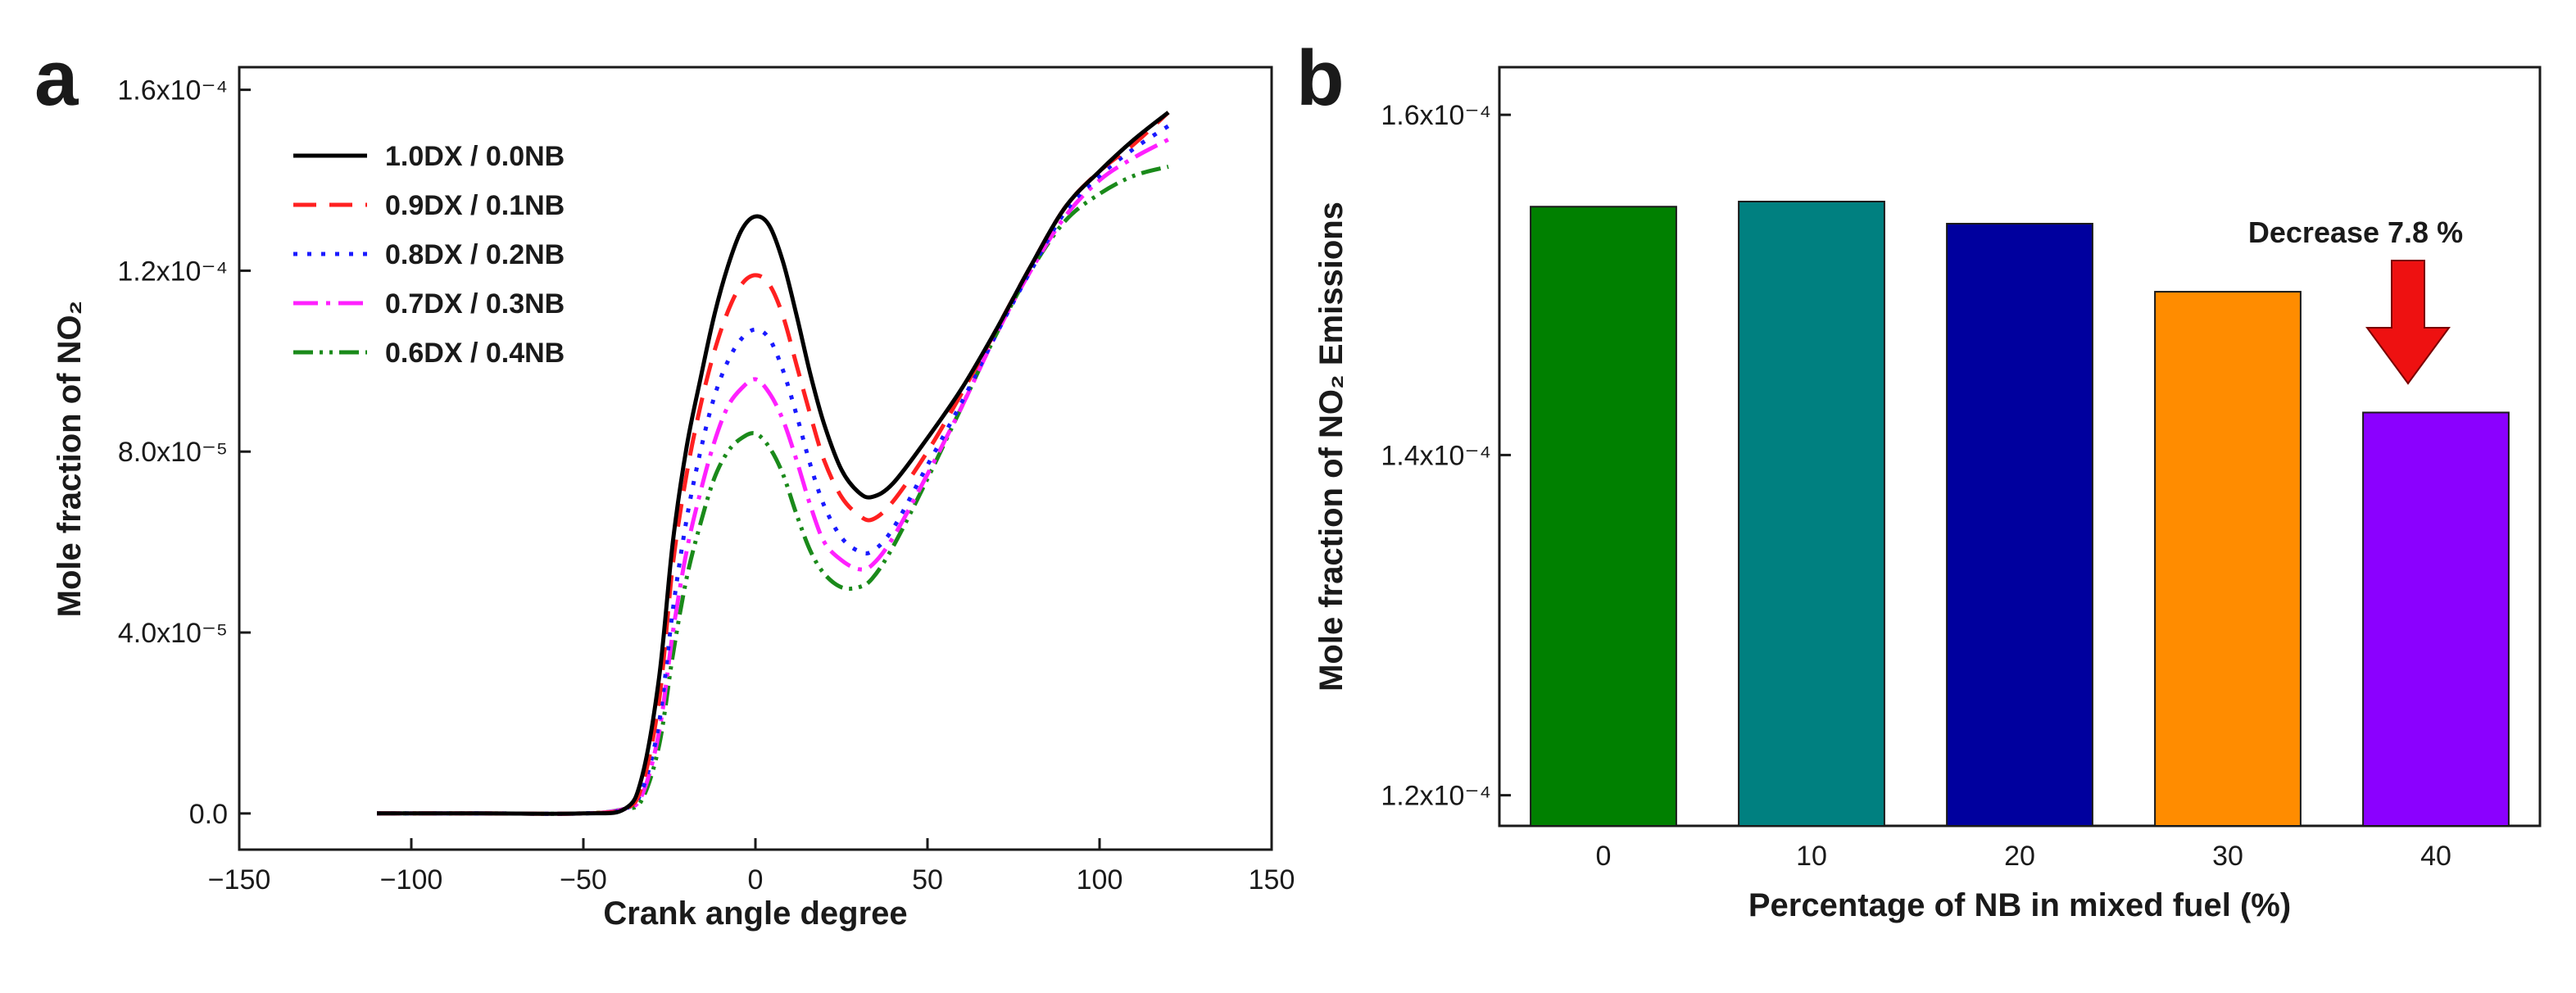  I want to click on panel-a-y-axis-title: Mole fraction of NO₂, so click(70, 459).